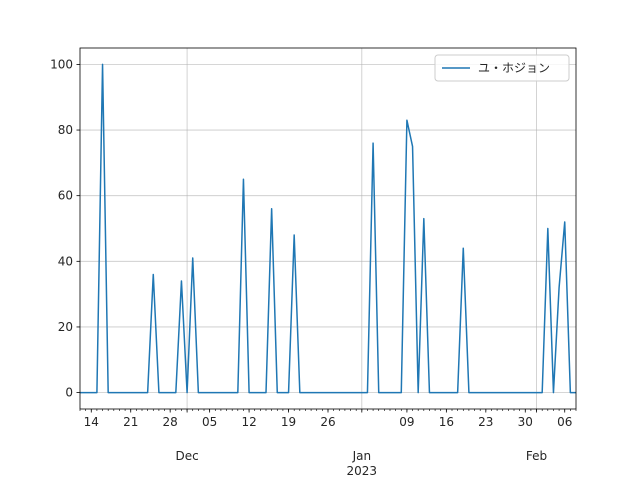 This screenshot has height=480, width=640. I want to click on y-tick-label: 40, so click(65, 261).